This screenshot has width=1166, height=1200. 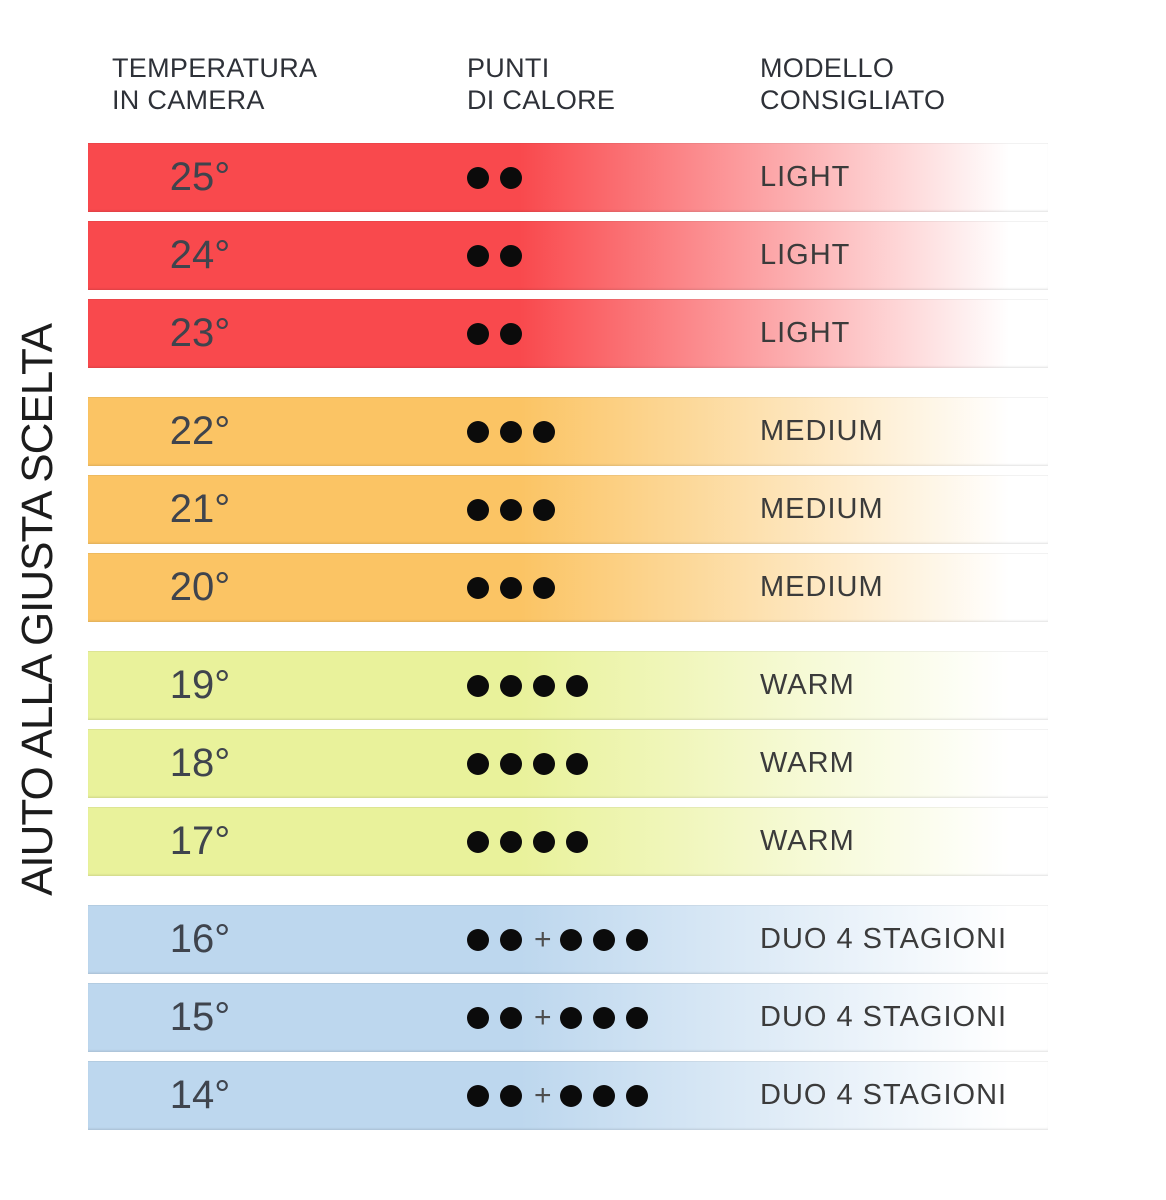 I want to click on table-row: 16° + DUO 4 STAGIONI, so click(x=568, y=939).